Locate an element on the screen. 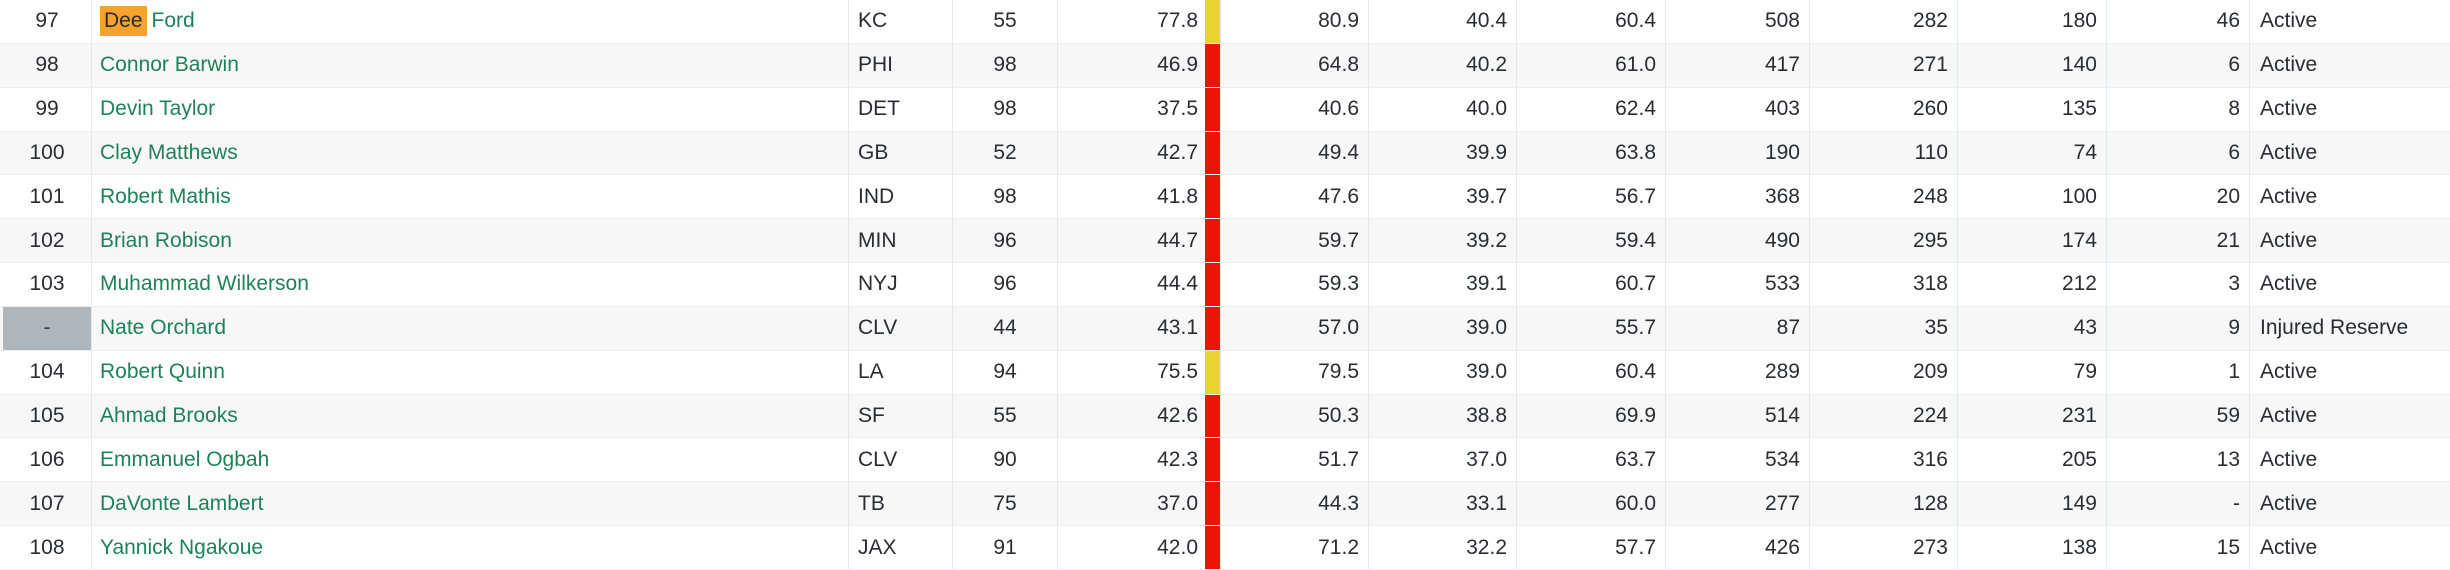  team-cell: TB is located at coordinates (901, 504).